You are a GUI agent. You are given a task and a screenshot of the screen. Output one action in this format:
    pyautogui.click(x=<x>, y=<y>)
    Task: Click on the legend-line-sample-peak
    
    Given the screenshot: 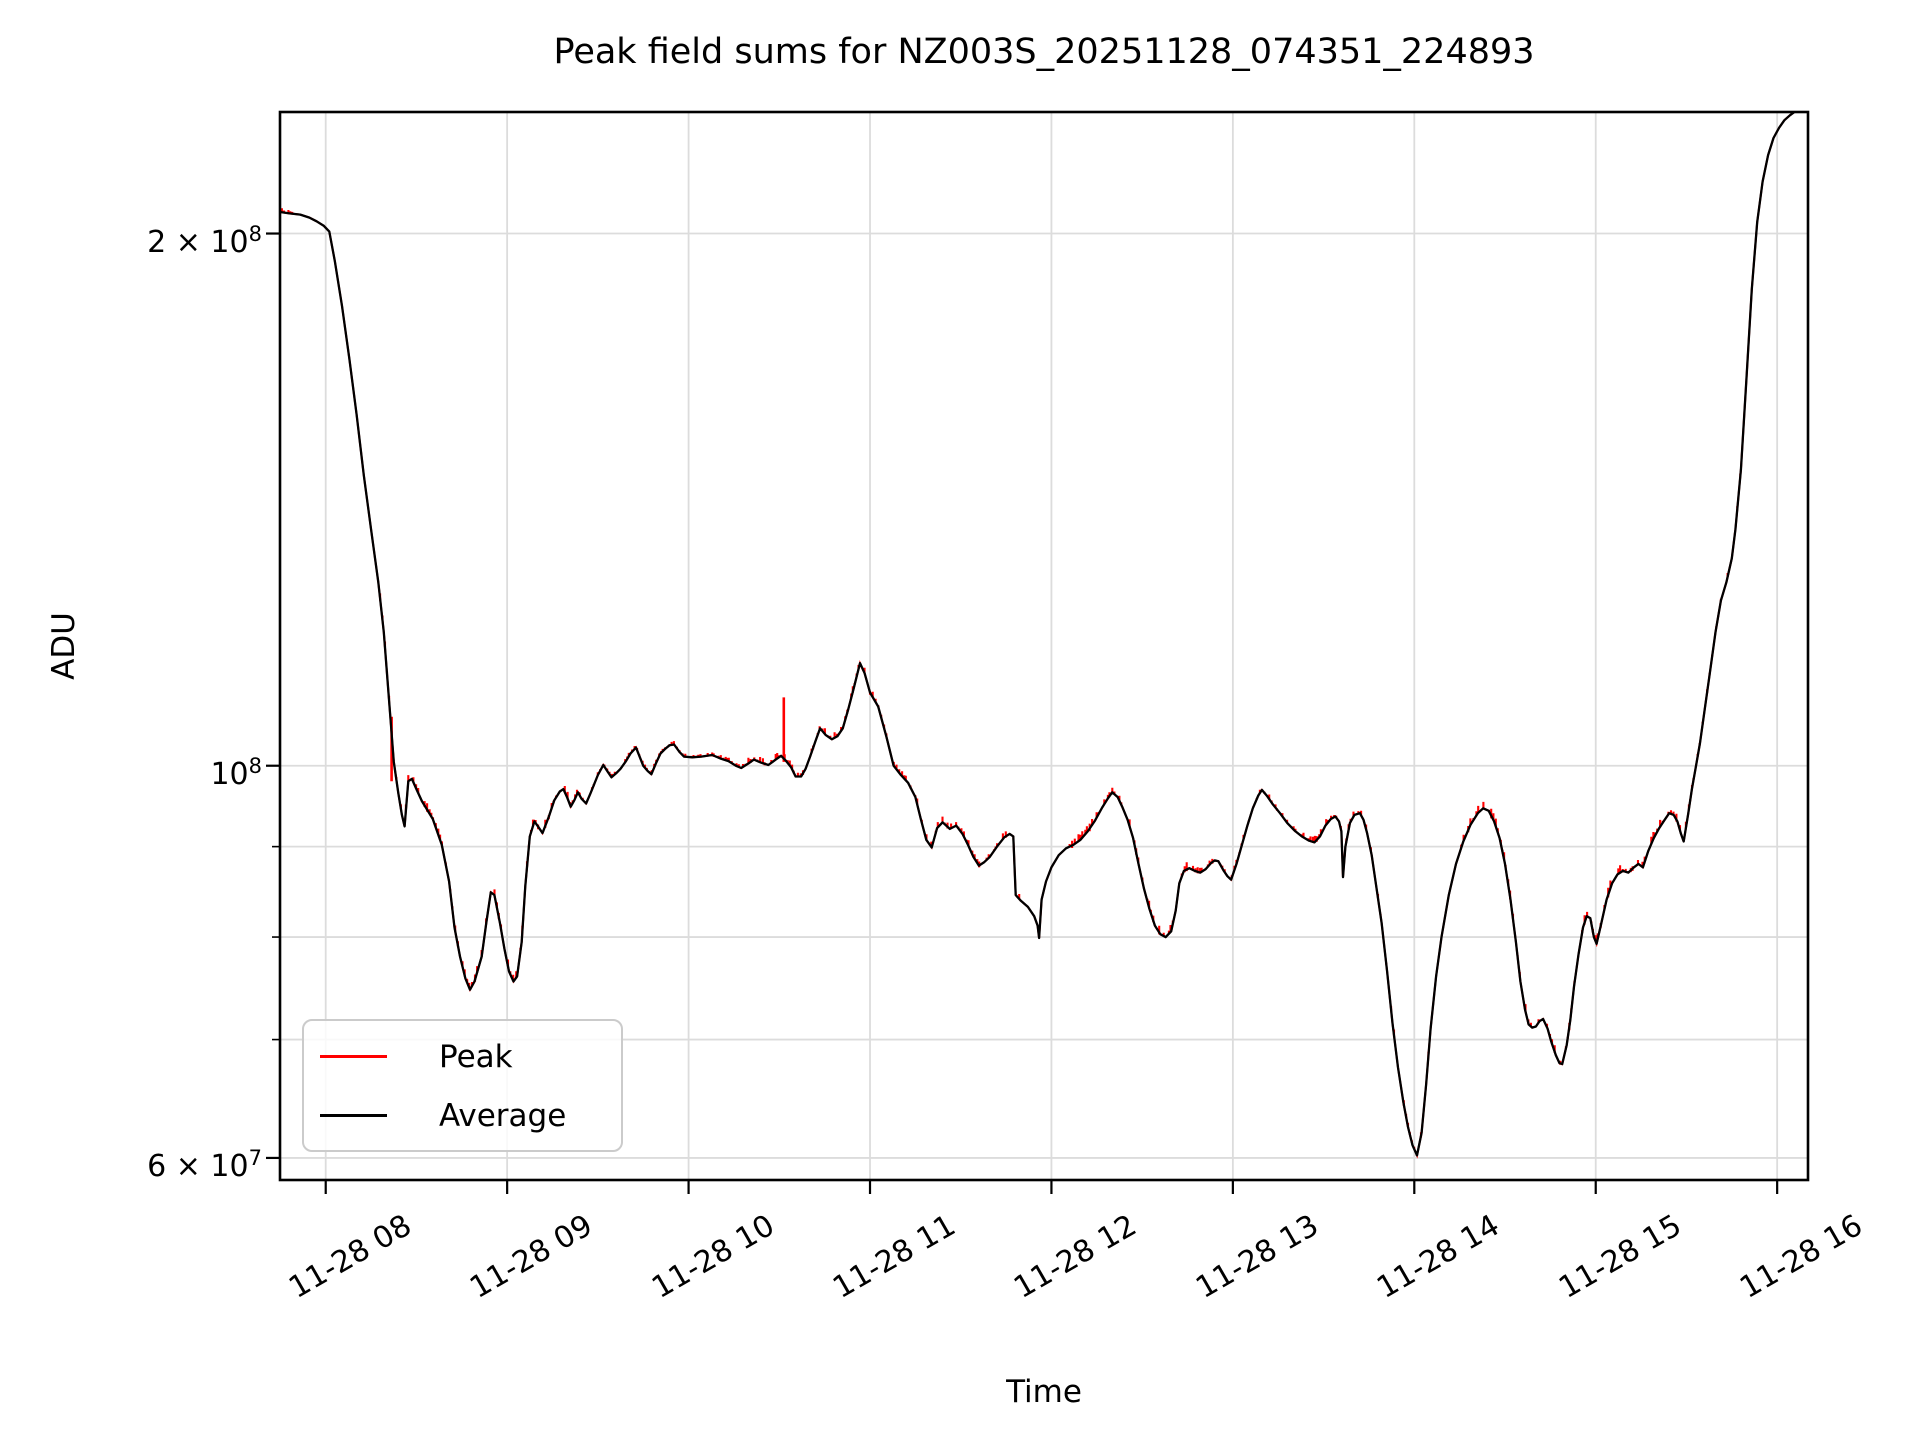 What is the action you would take?
    pyautogui.click(x=353, y=1056)
    